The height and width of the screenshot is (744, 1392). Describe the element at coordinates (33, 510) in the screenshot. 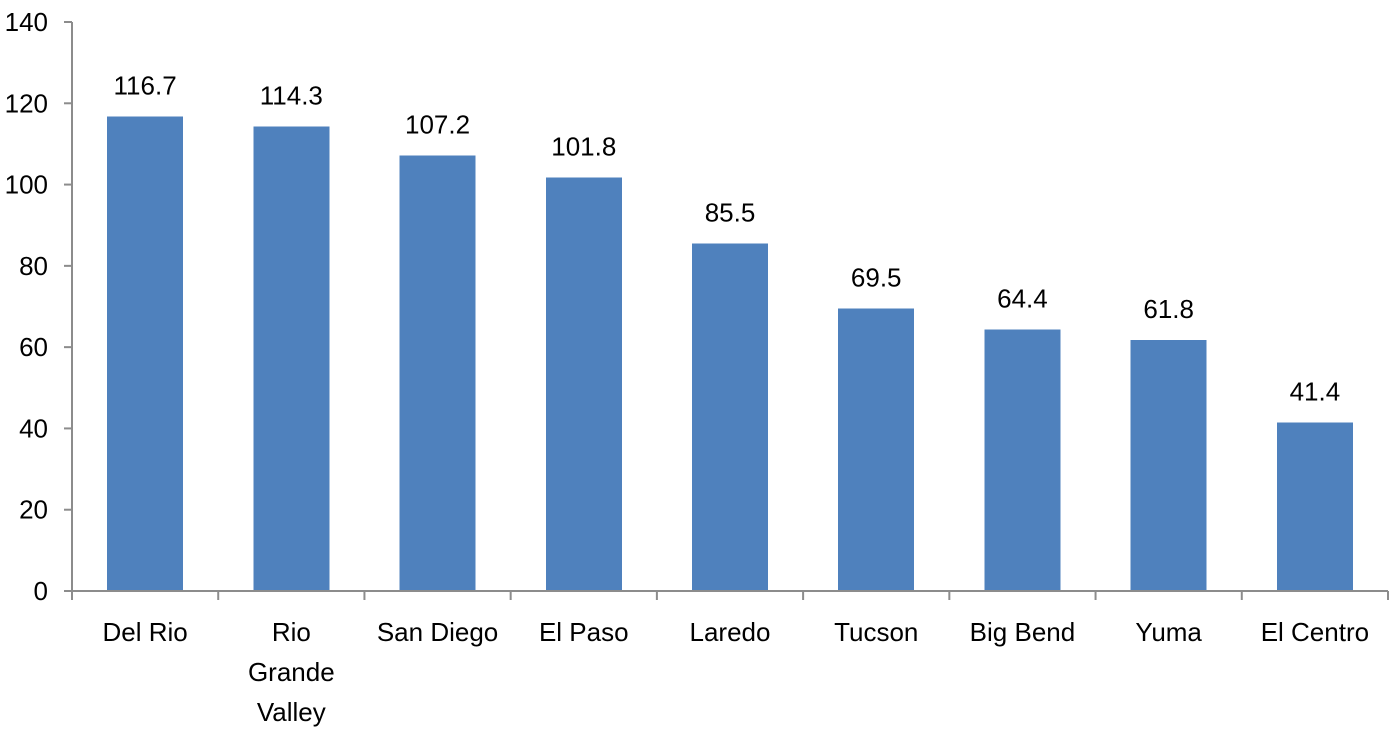

I see `y-tick-label: 20` at that location.